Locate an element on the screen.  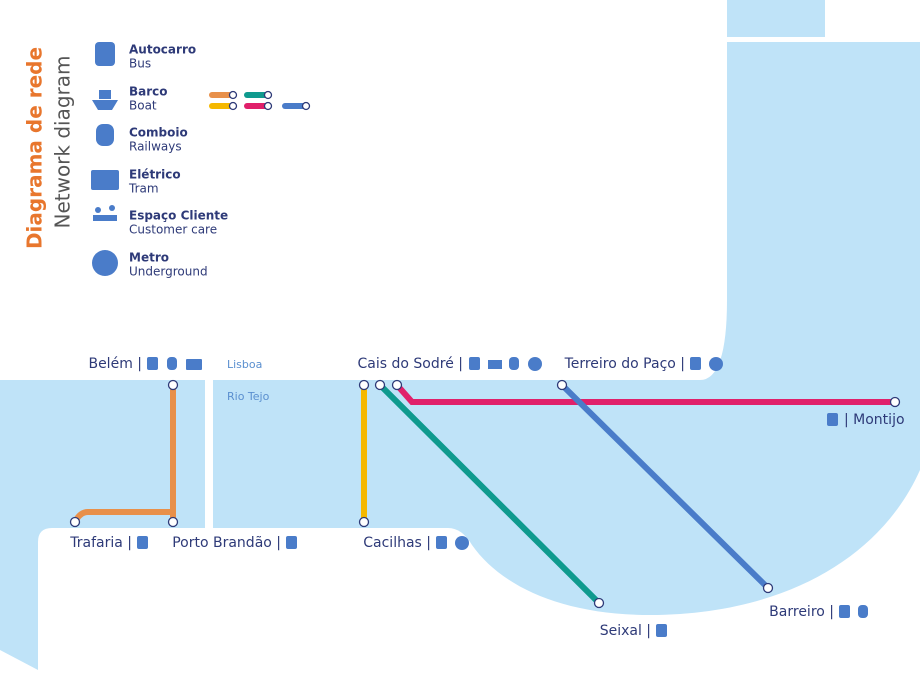
station-label: Trafaria | is located at coordinates (100, 543).